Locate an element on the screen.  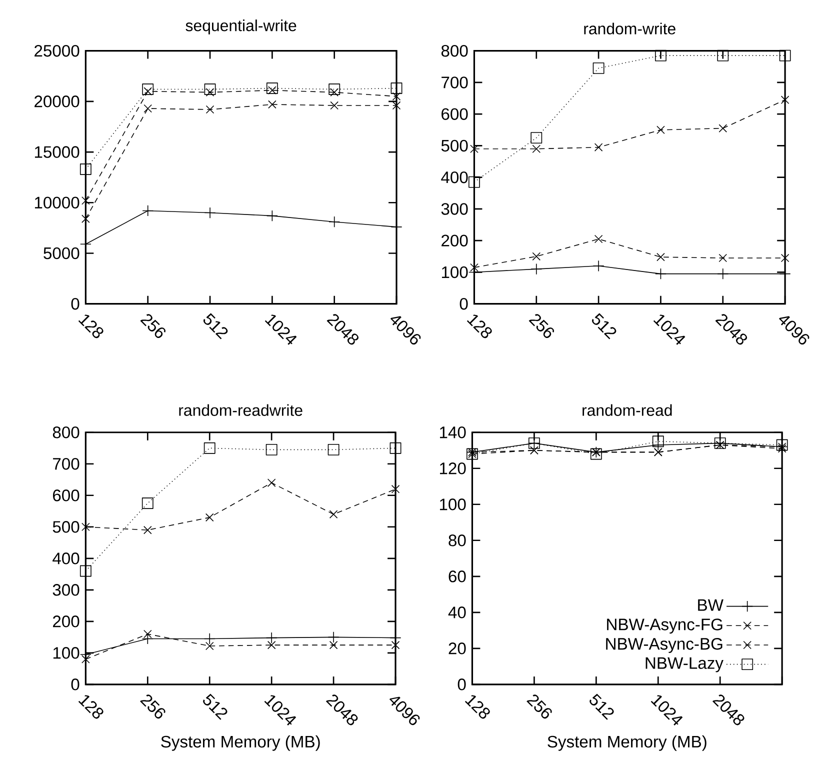
legend-label: NBW-Async-FG is located at coordinates (664, 626).